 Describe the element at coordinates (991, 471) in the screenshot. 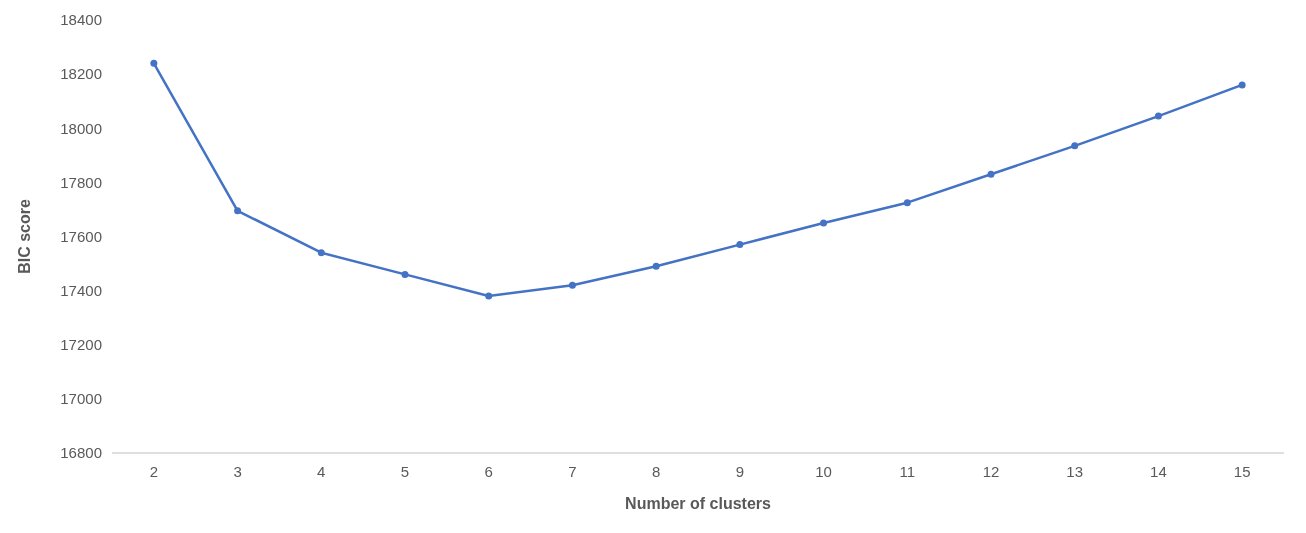

I see `x-tick-label: 12` at that location.